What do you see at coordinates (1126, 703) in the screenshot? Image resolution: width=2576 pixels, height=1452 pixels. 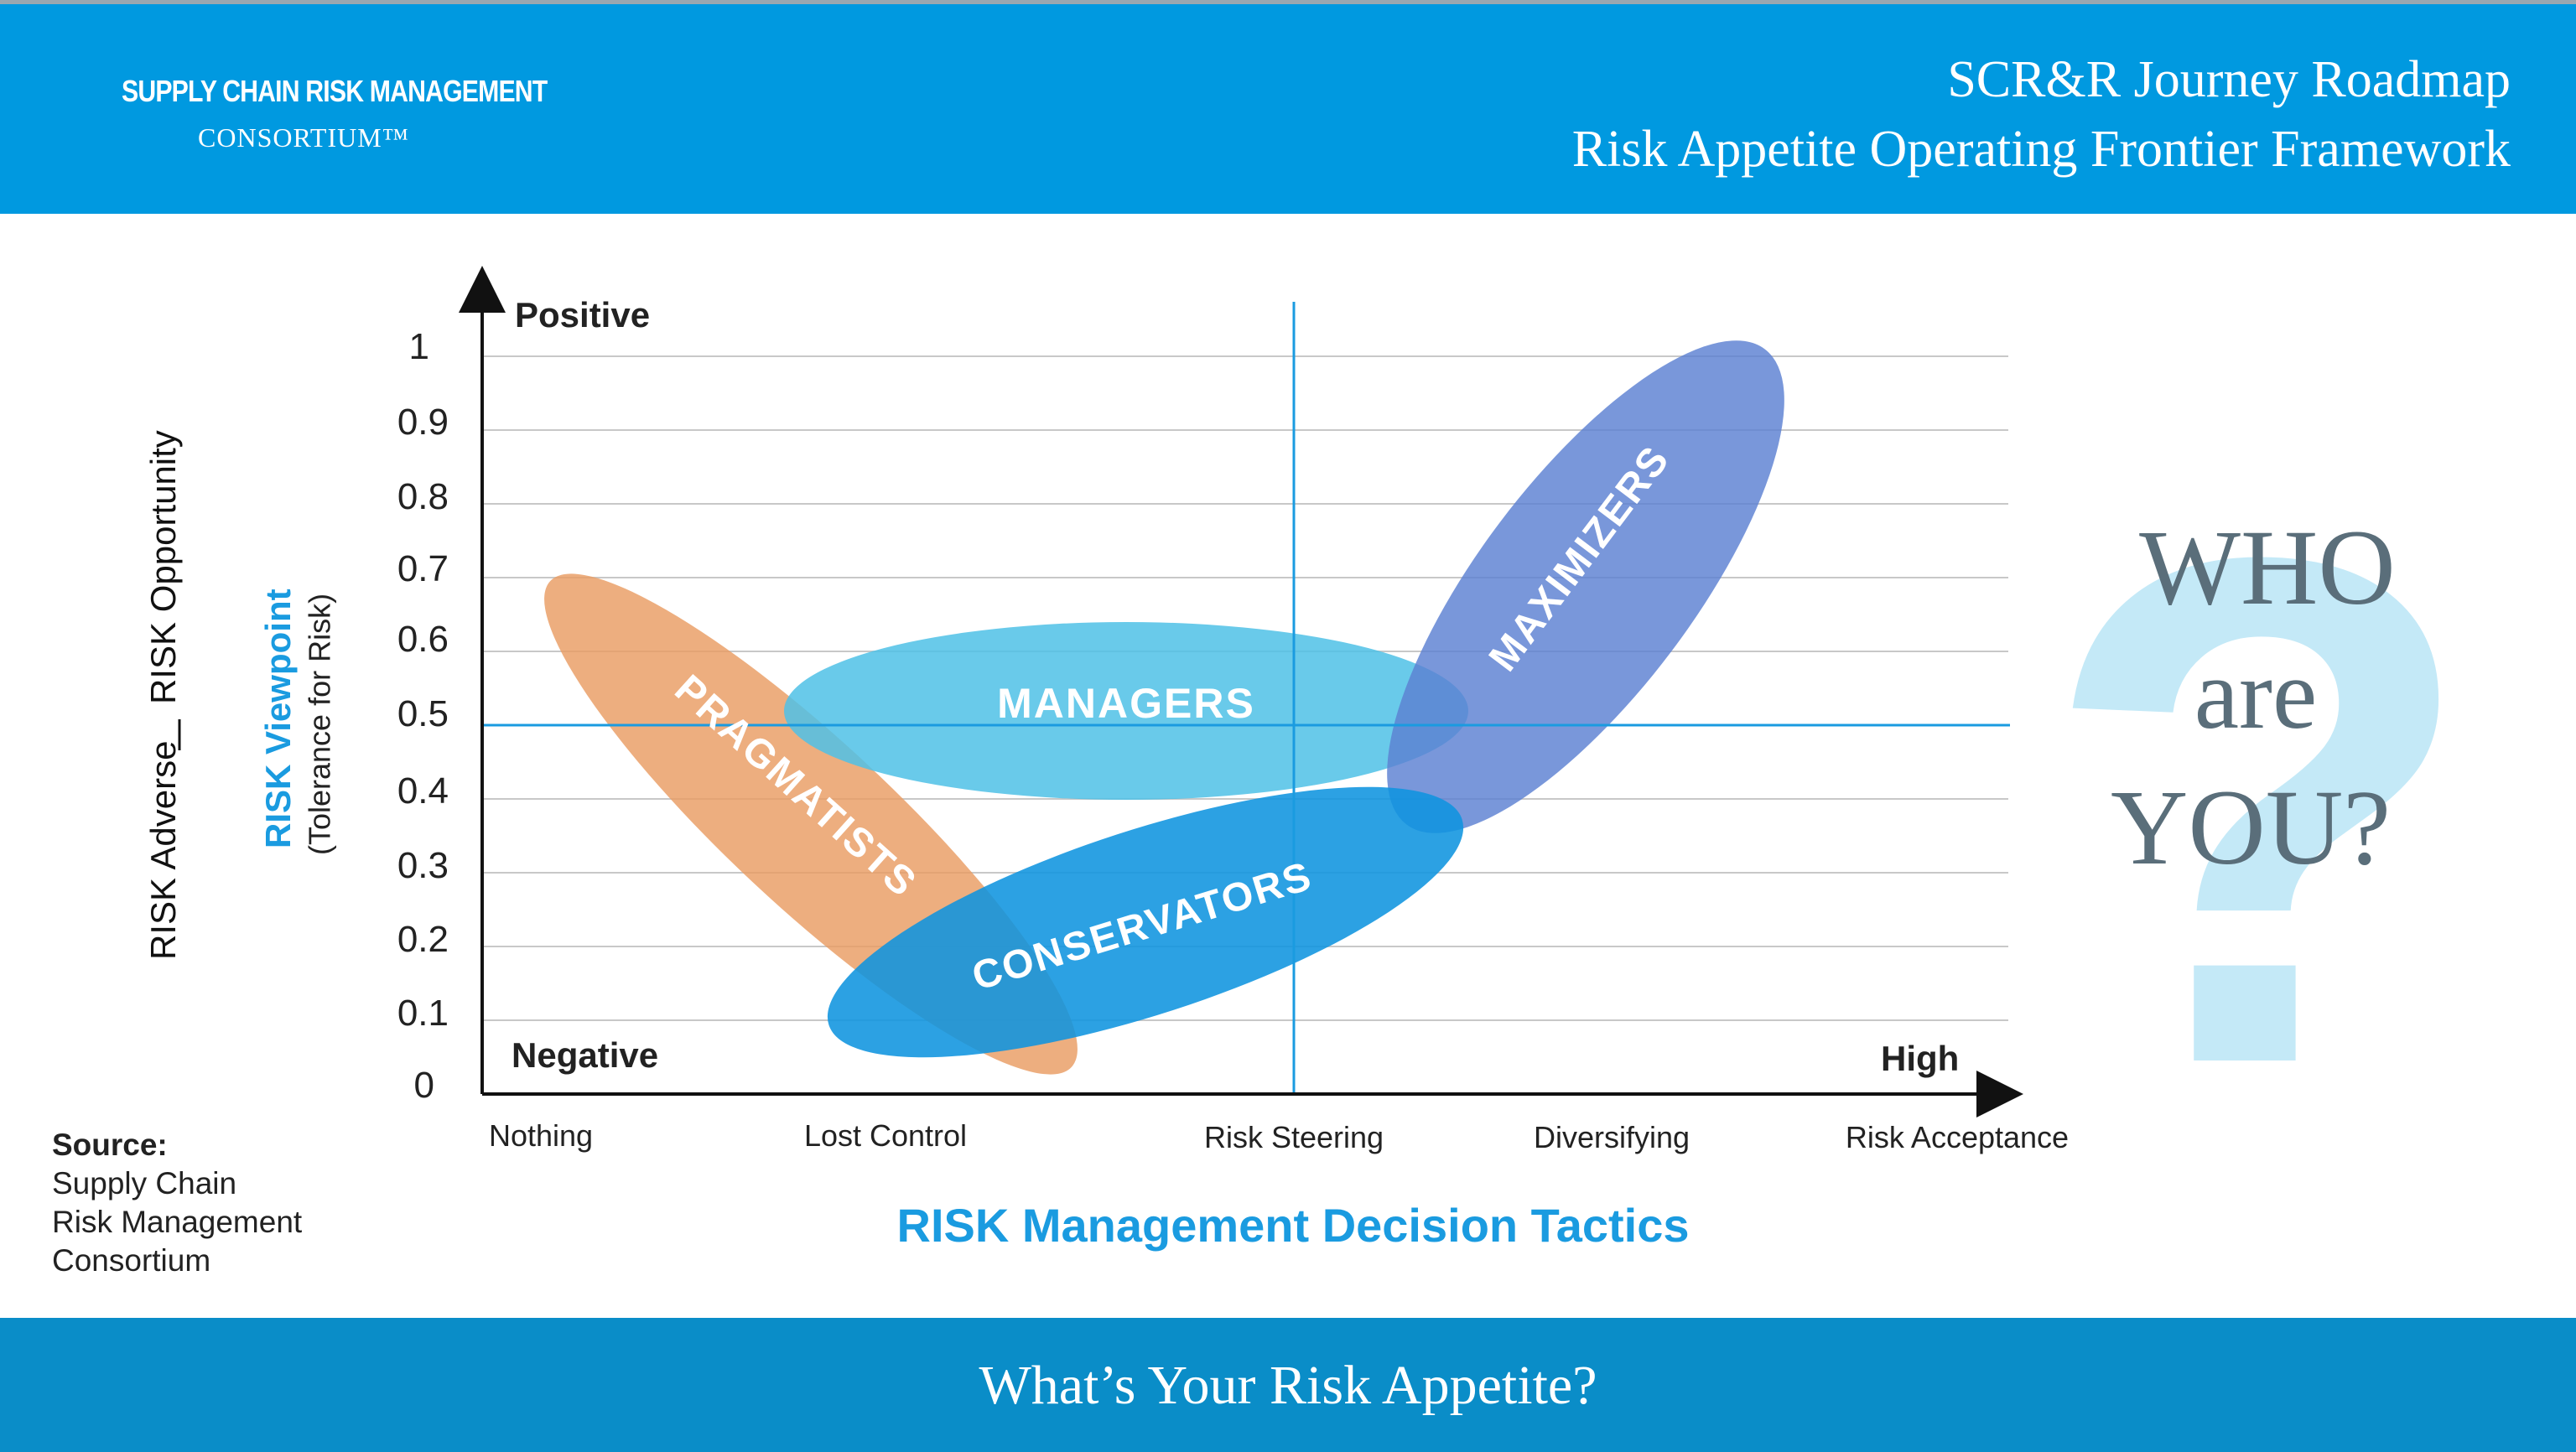 I see `managers-label: MANAGERS` at bounding box center [1126, 703].